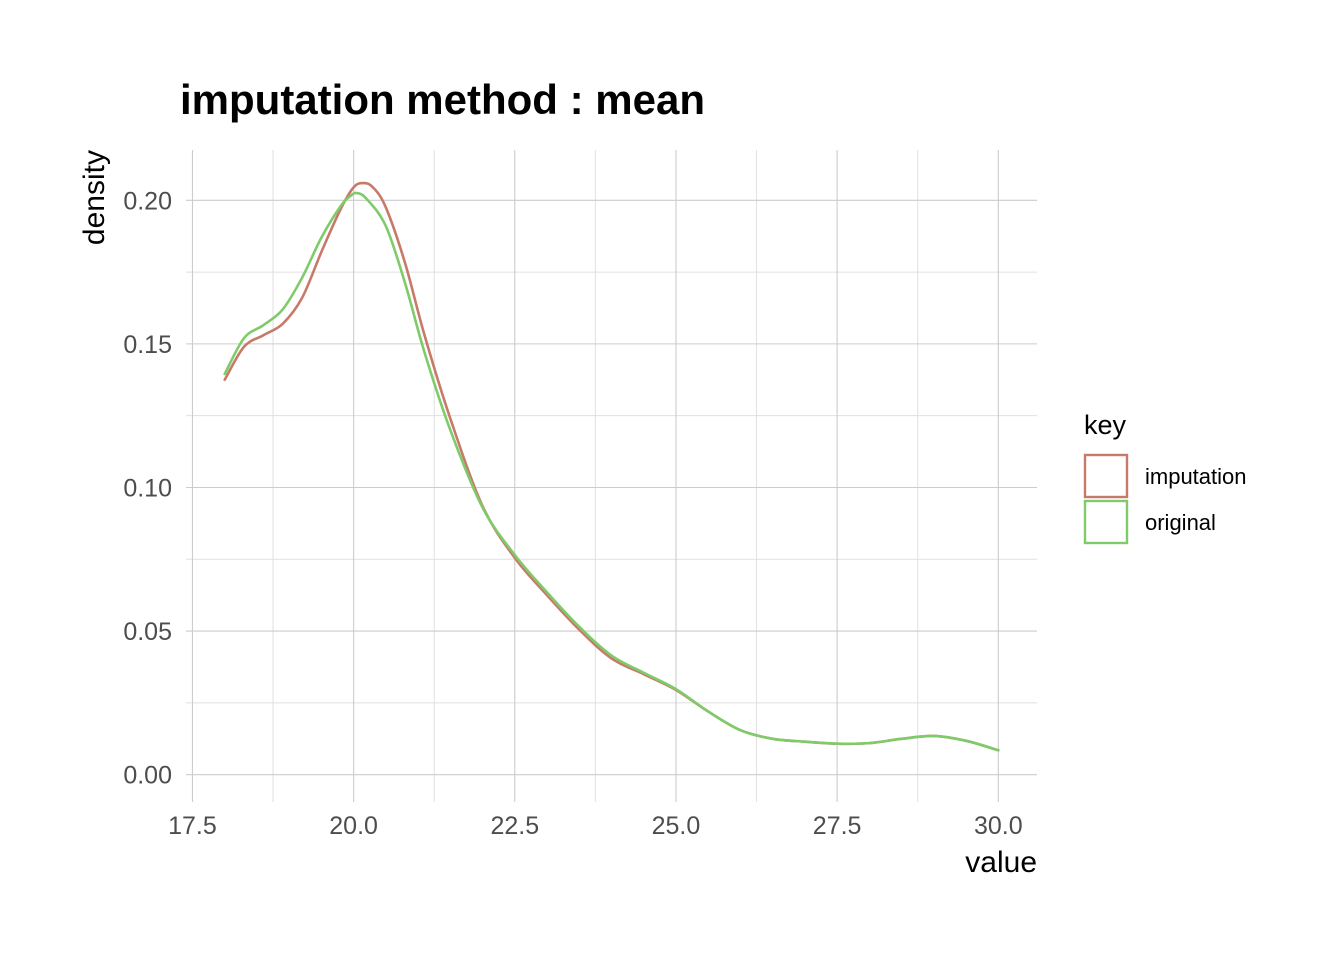 The width and height of the screenshot is (1344, 960). I want to click on y-tick-label: 0.10, so click(147, 488).